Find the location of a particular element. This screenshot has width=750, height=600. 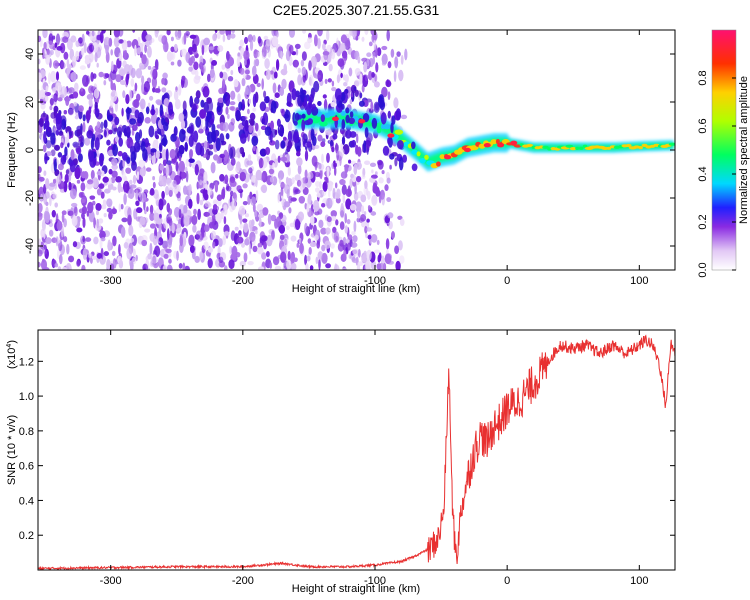

y-tick-label: 0.6 is located at coordinates (26, 467).